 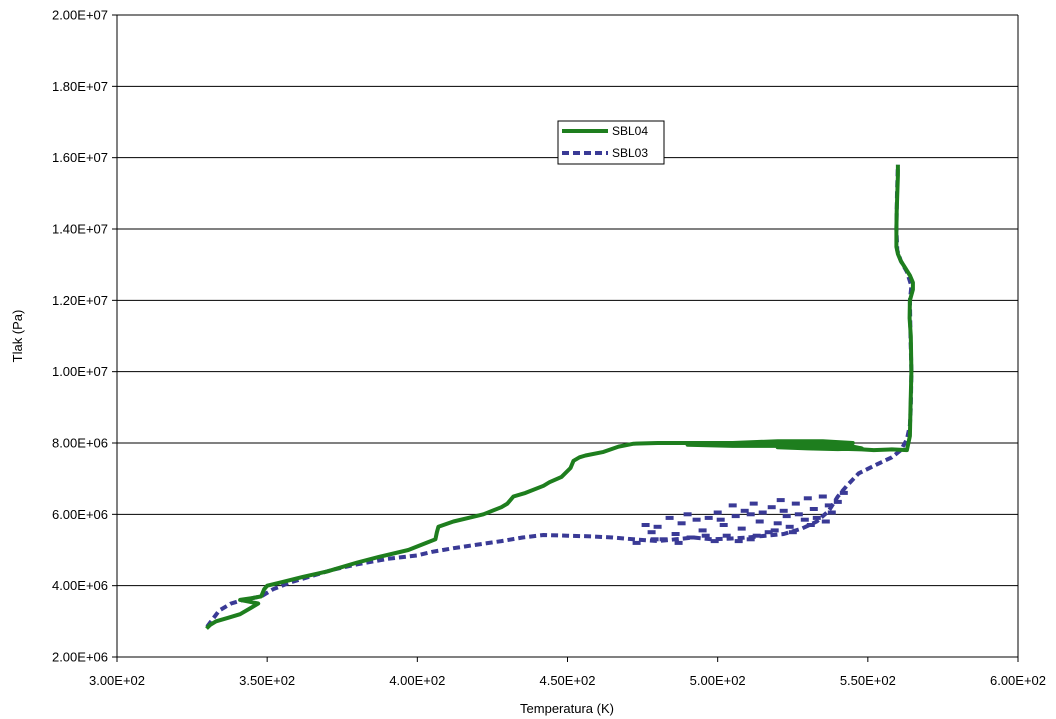 I want to click on y-tick-label: 2.00E+06, so click(x=80, y=657).